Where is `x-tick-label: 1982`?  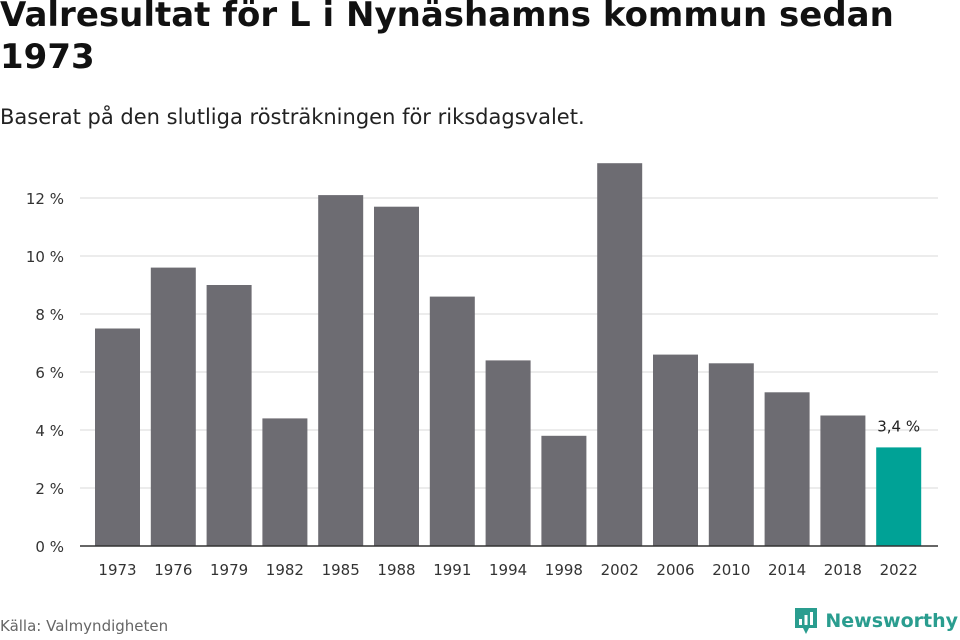
x-tick-label: 1982 is located at coordinates (285, 570).